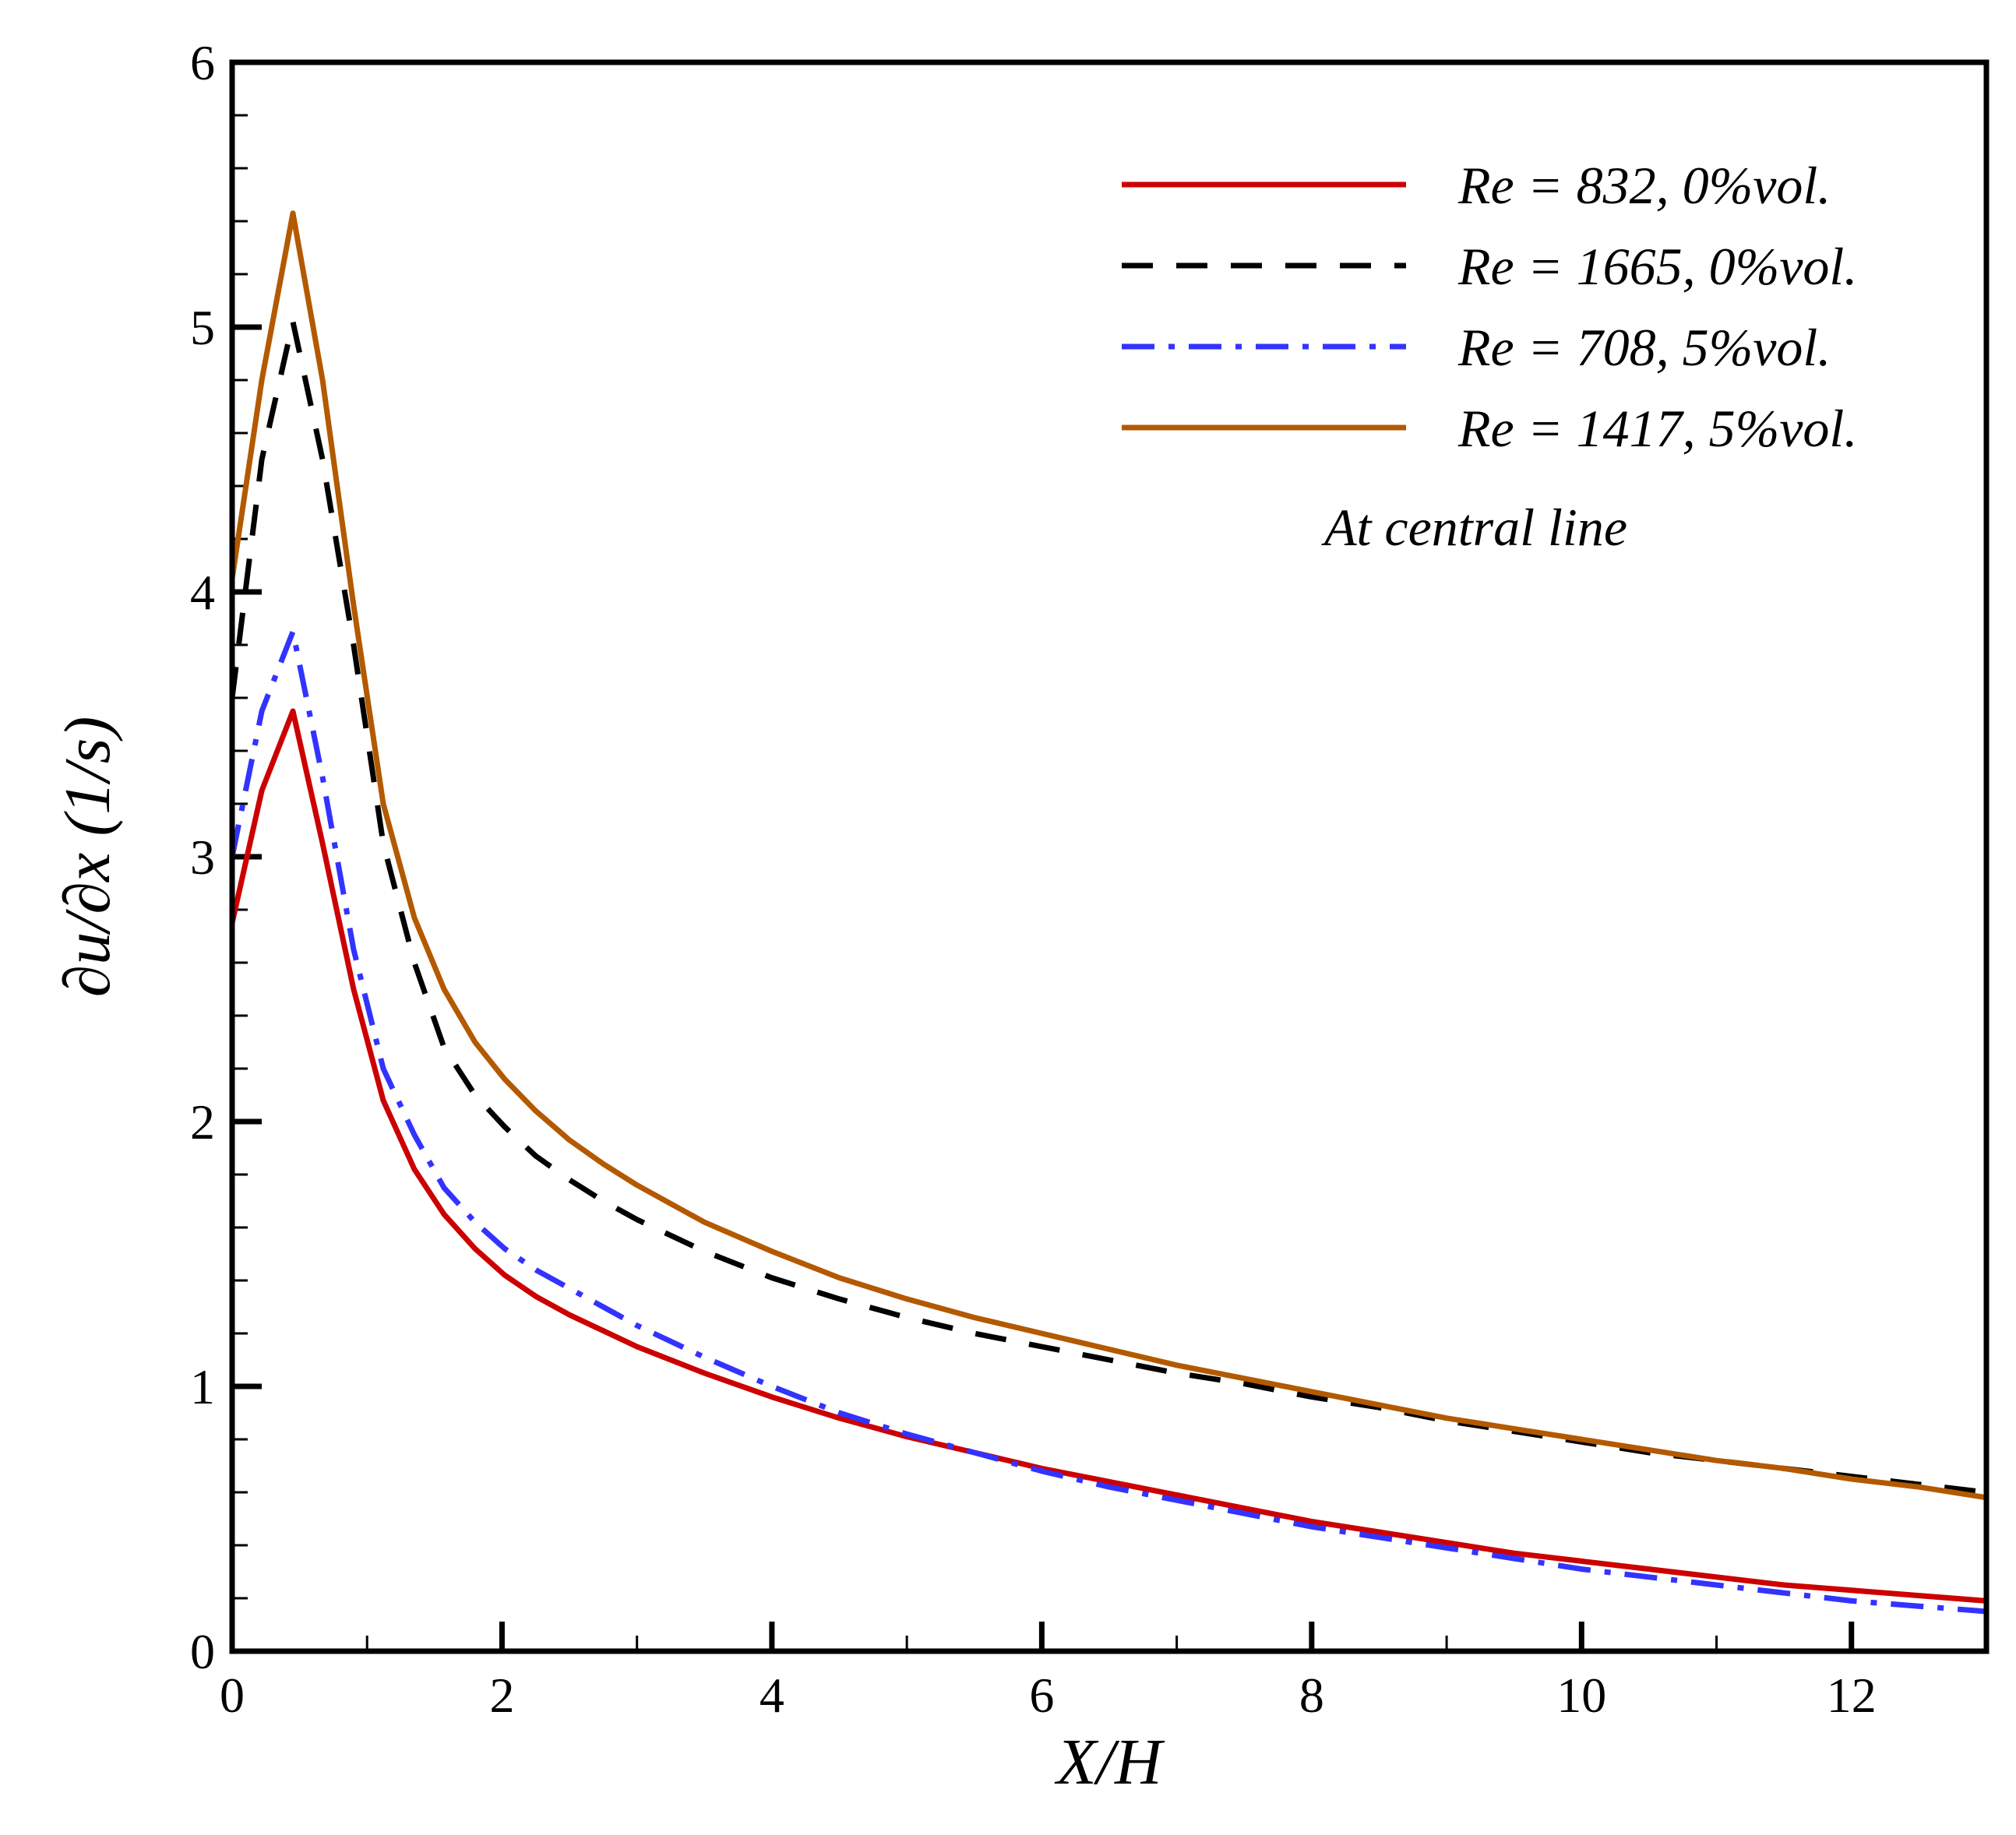  What do you see at coordinates (1312, 1696) in the screenshot?
I see `x-tick-label: 8` at bounding box center [1312, 1696].